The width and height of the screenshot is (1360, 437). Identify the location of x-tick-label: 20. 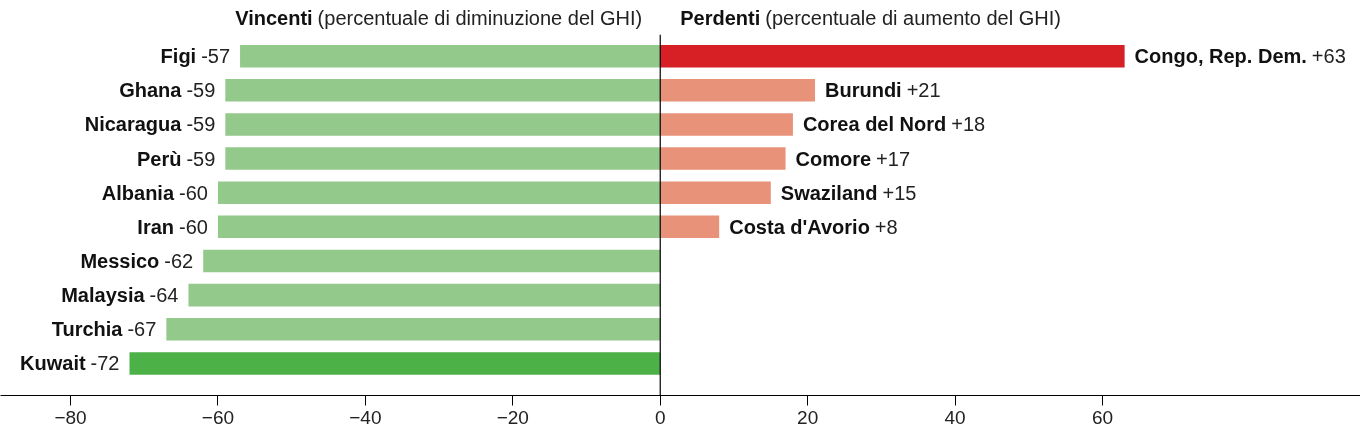
(808, 417).